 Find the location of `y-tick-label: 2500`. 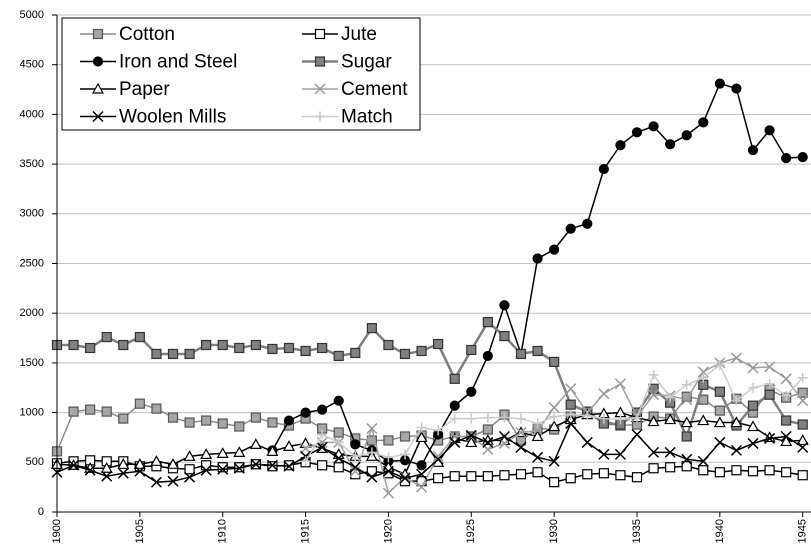

y-tick-label: 2500 is located at coordinates (32, 263).